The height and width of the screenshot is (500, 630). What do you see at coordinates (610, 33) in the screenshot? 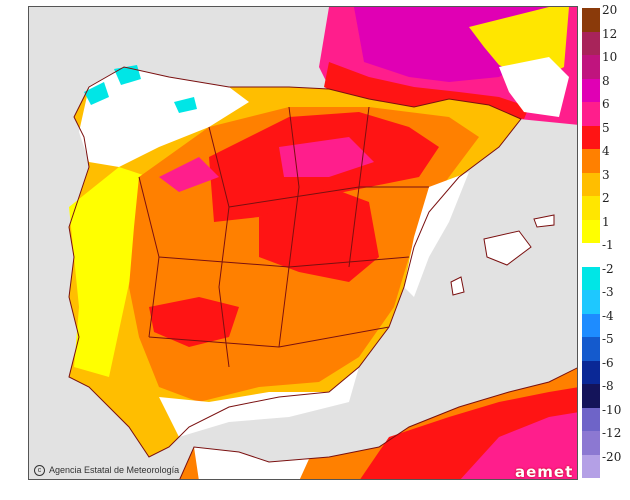
I see `legend-label: 12` at bounding box center [610, 33].